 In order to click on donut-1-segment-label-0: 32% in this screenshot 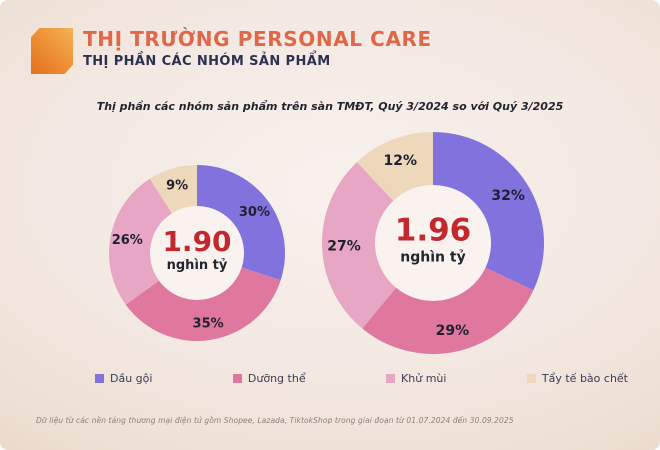, I will do `click(508, 196)`.